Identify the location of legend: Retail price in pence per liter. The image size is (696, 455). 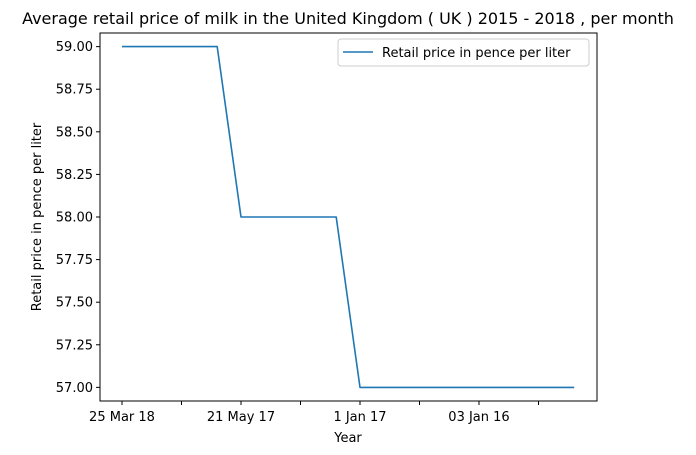
(463, 52).